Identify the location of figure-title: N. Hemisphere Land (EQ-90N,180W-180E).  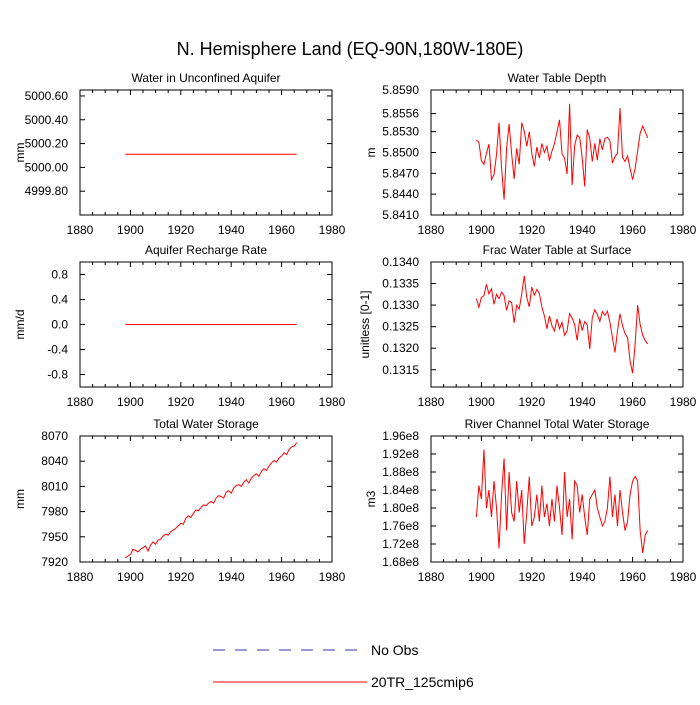
(350, 49).